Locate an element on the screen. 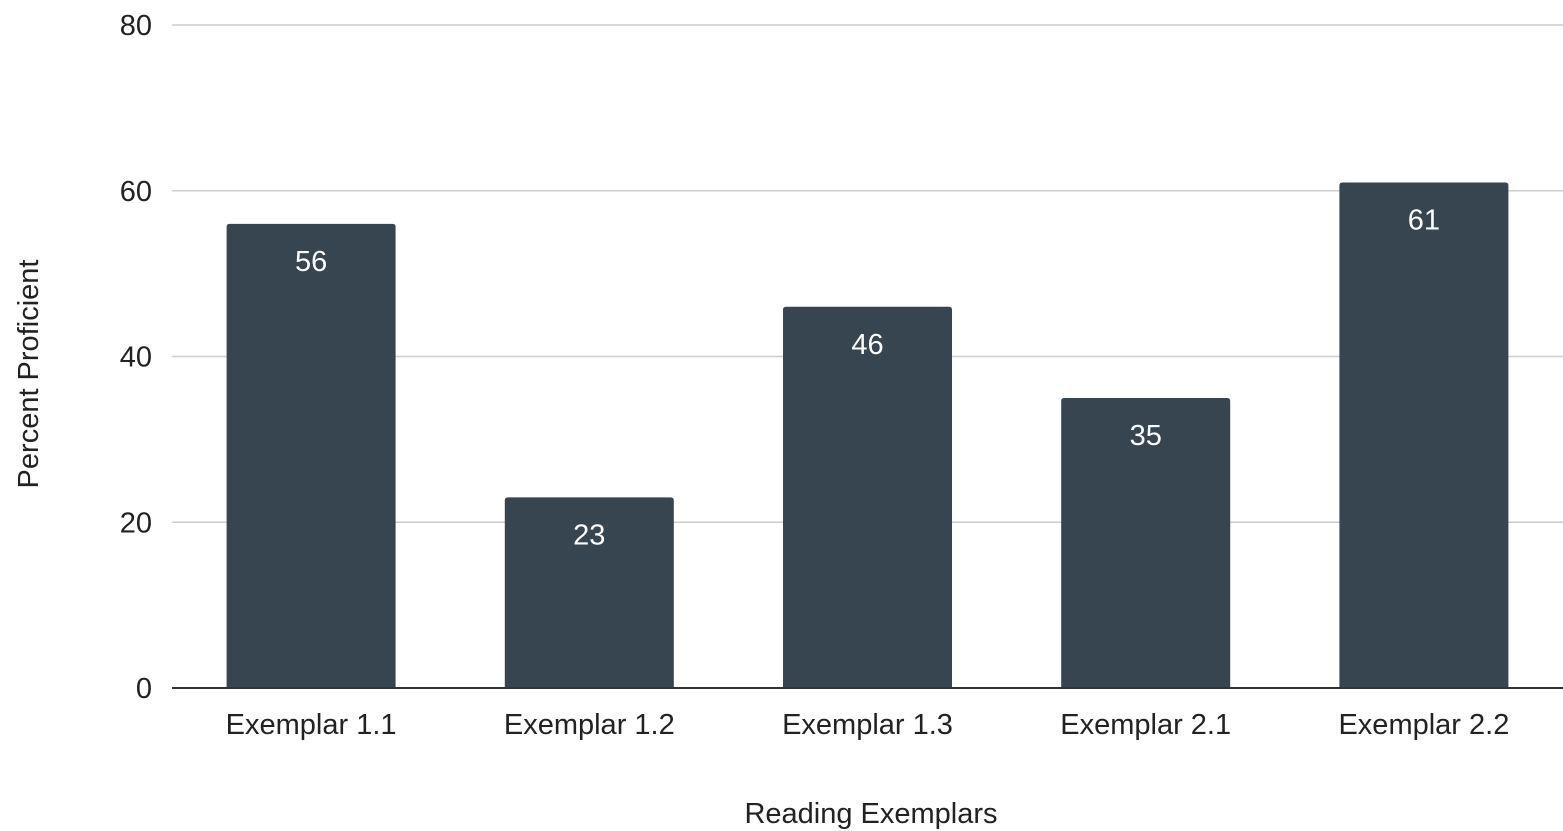 The image size is (1563, 831). x-axis-title: Reading Exemplars is located at coordinates (870, 814).